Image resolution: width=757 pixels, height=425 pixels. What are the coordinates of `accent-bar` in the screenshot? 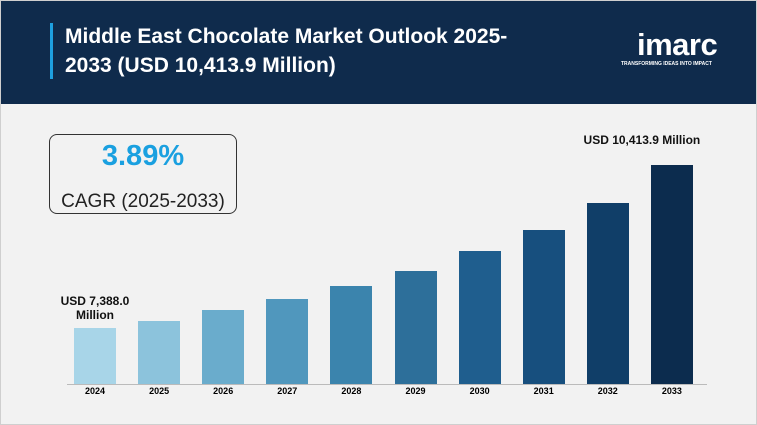 It's located at (51, 51).